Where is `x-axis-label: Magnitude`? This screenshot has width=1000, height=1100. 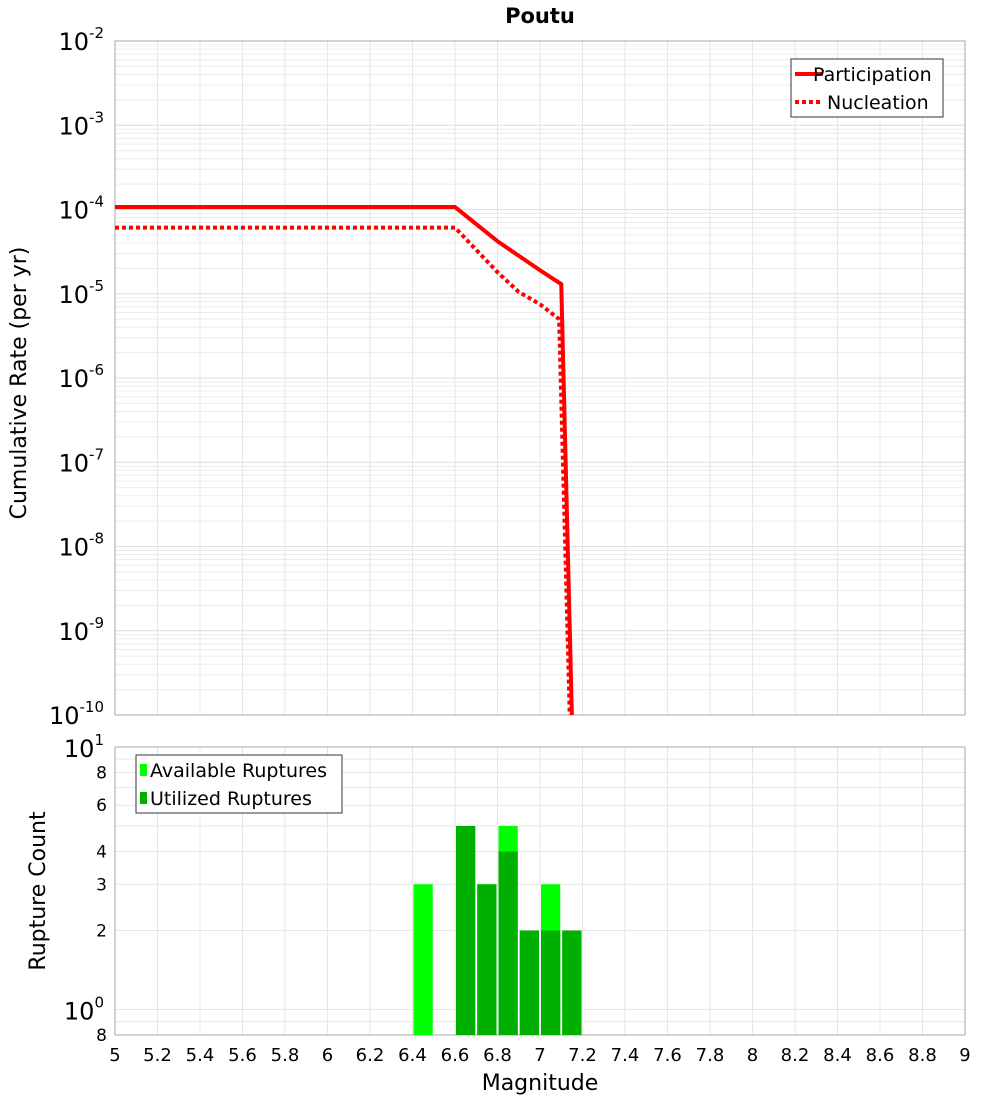 x-axis-label: Magnitude is located at coordinates (540, 1083).